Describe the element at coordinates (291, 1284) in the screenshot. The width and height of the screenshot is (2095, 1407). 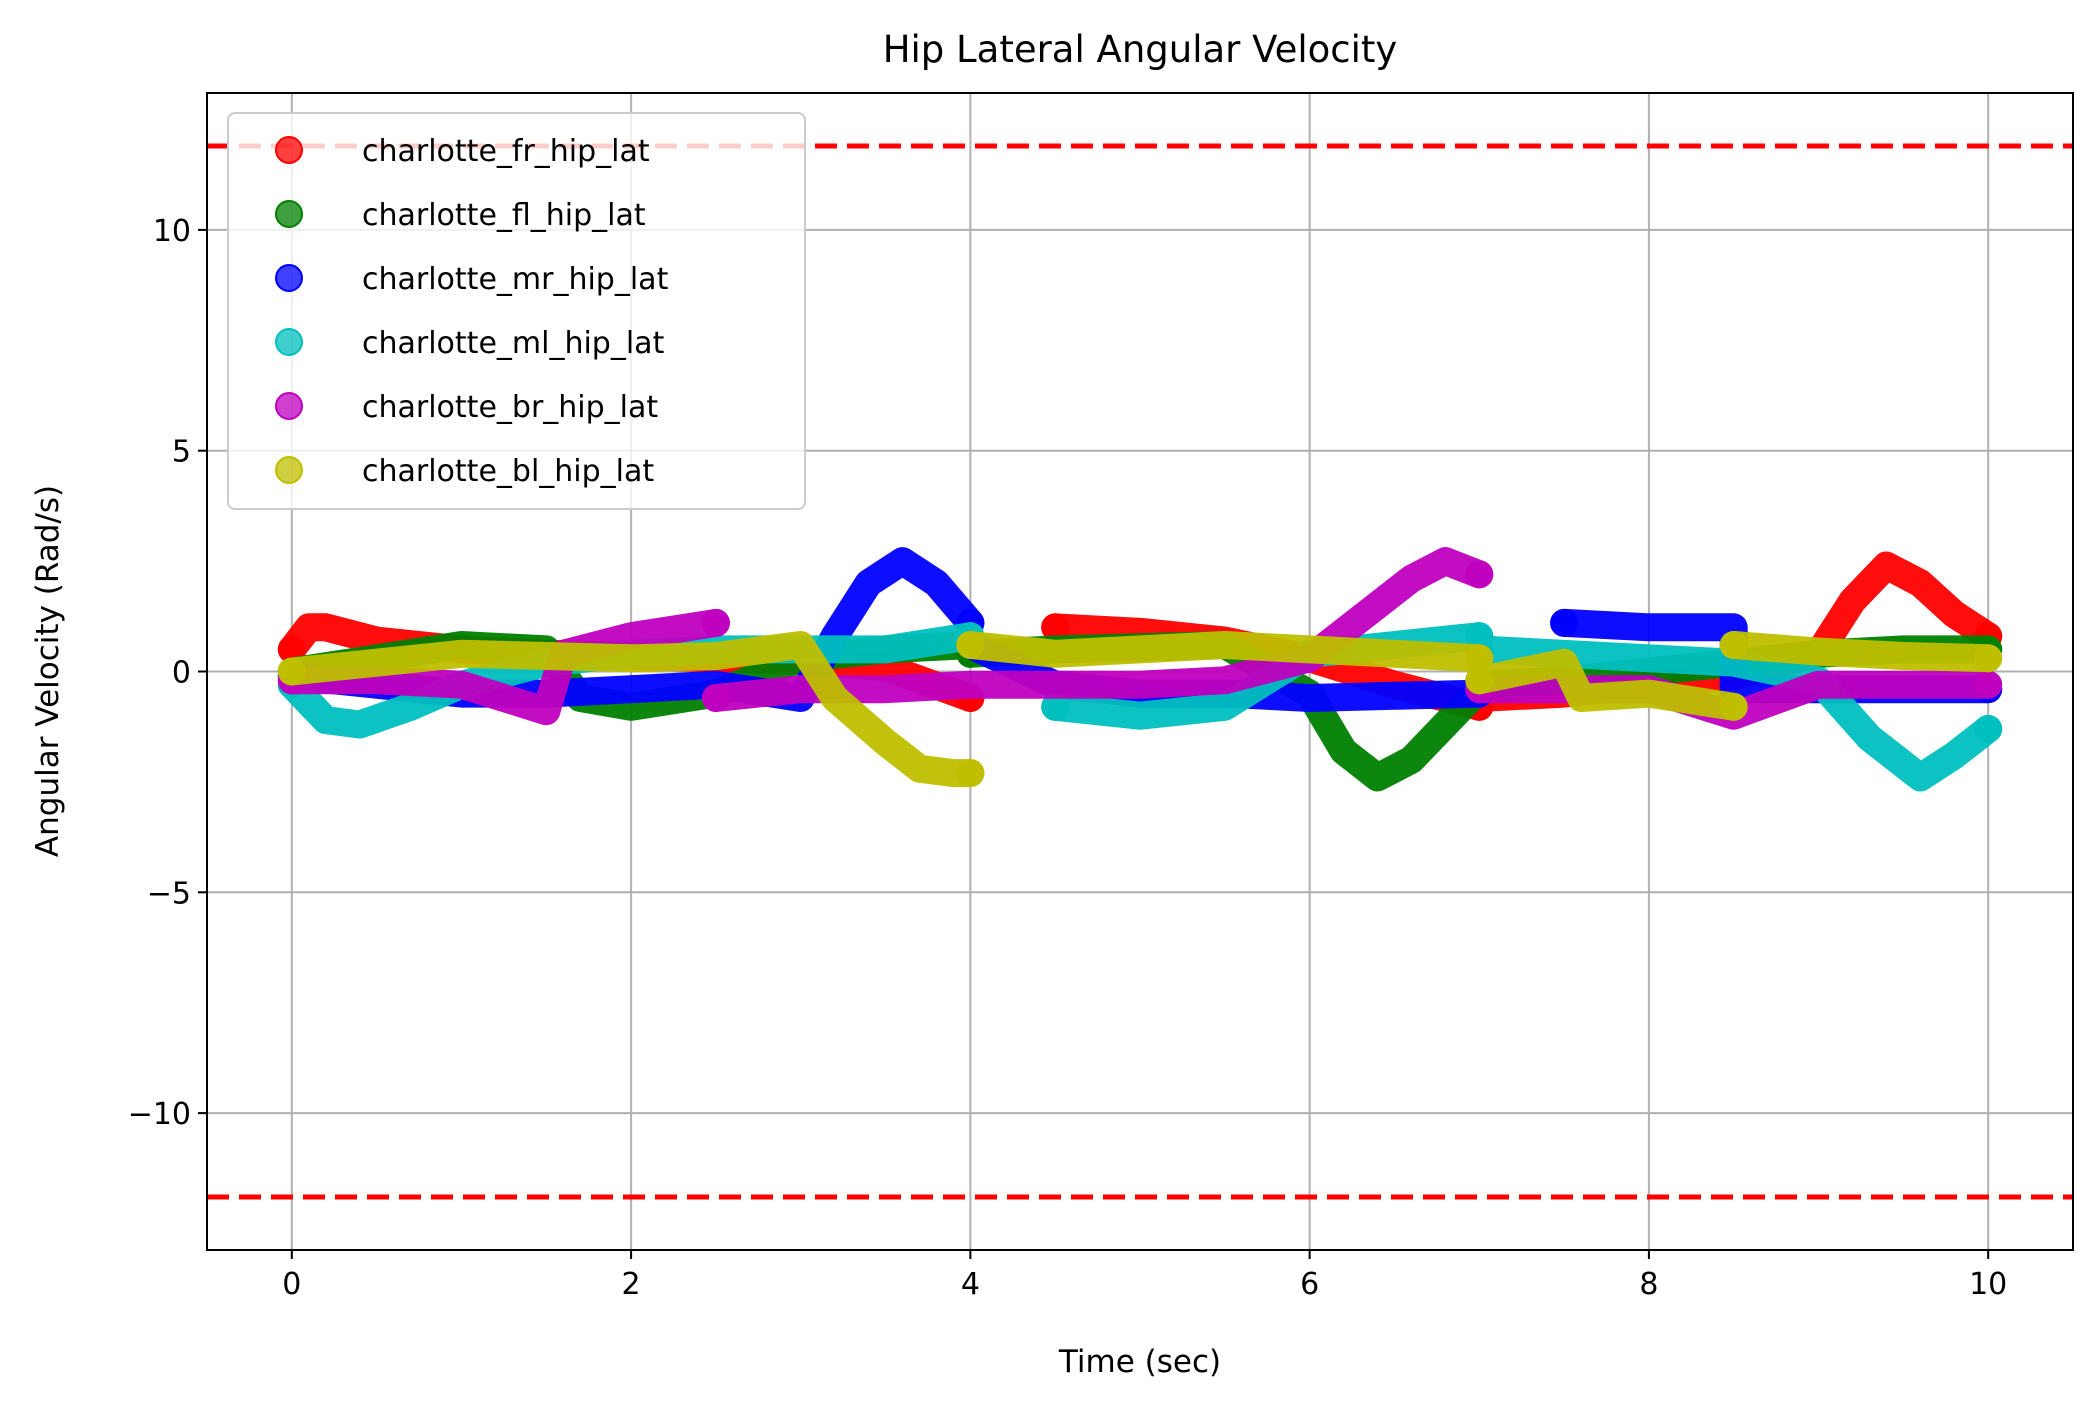
I see `x-tick-label: 0` at that location.